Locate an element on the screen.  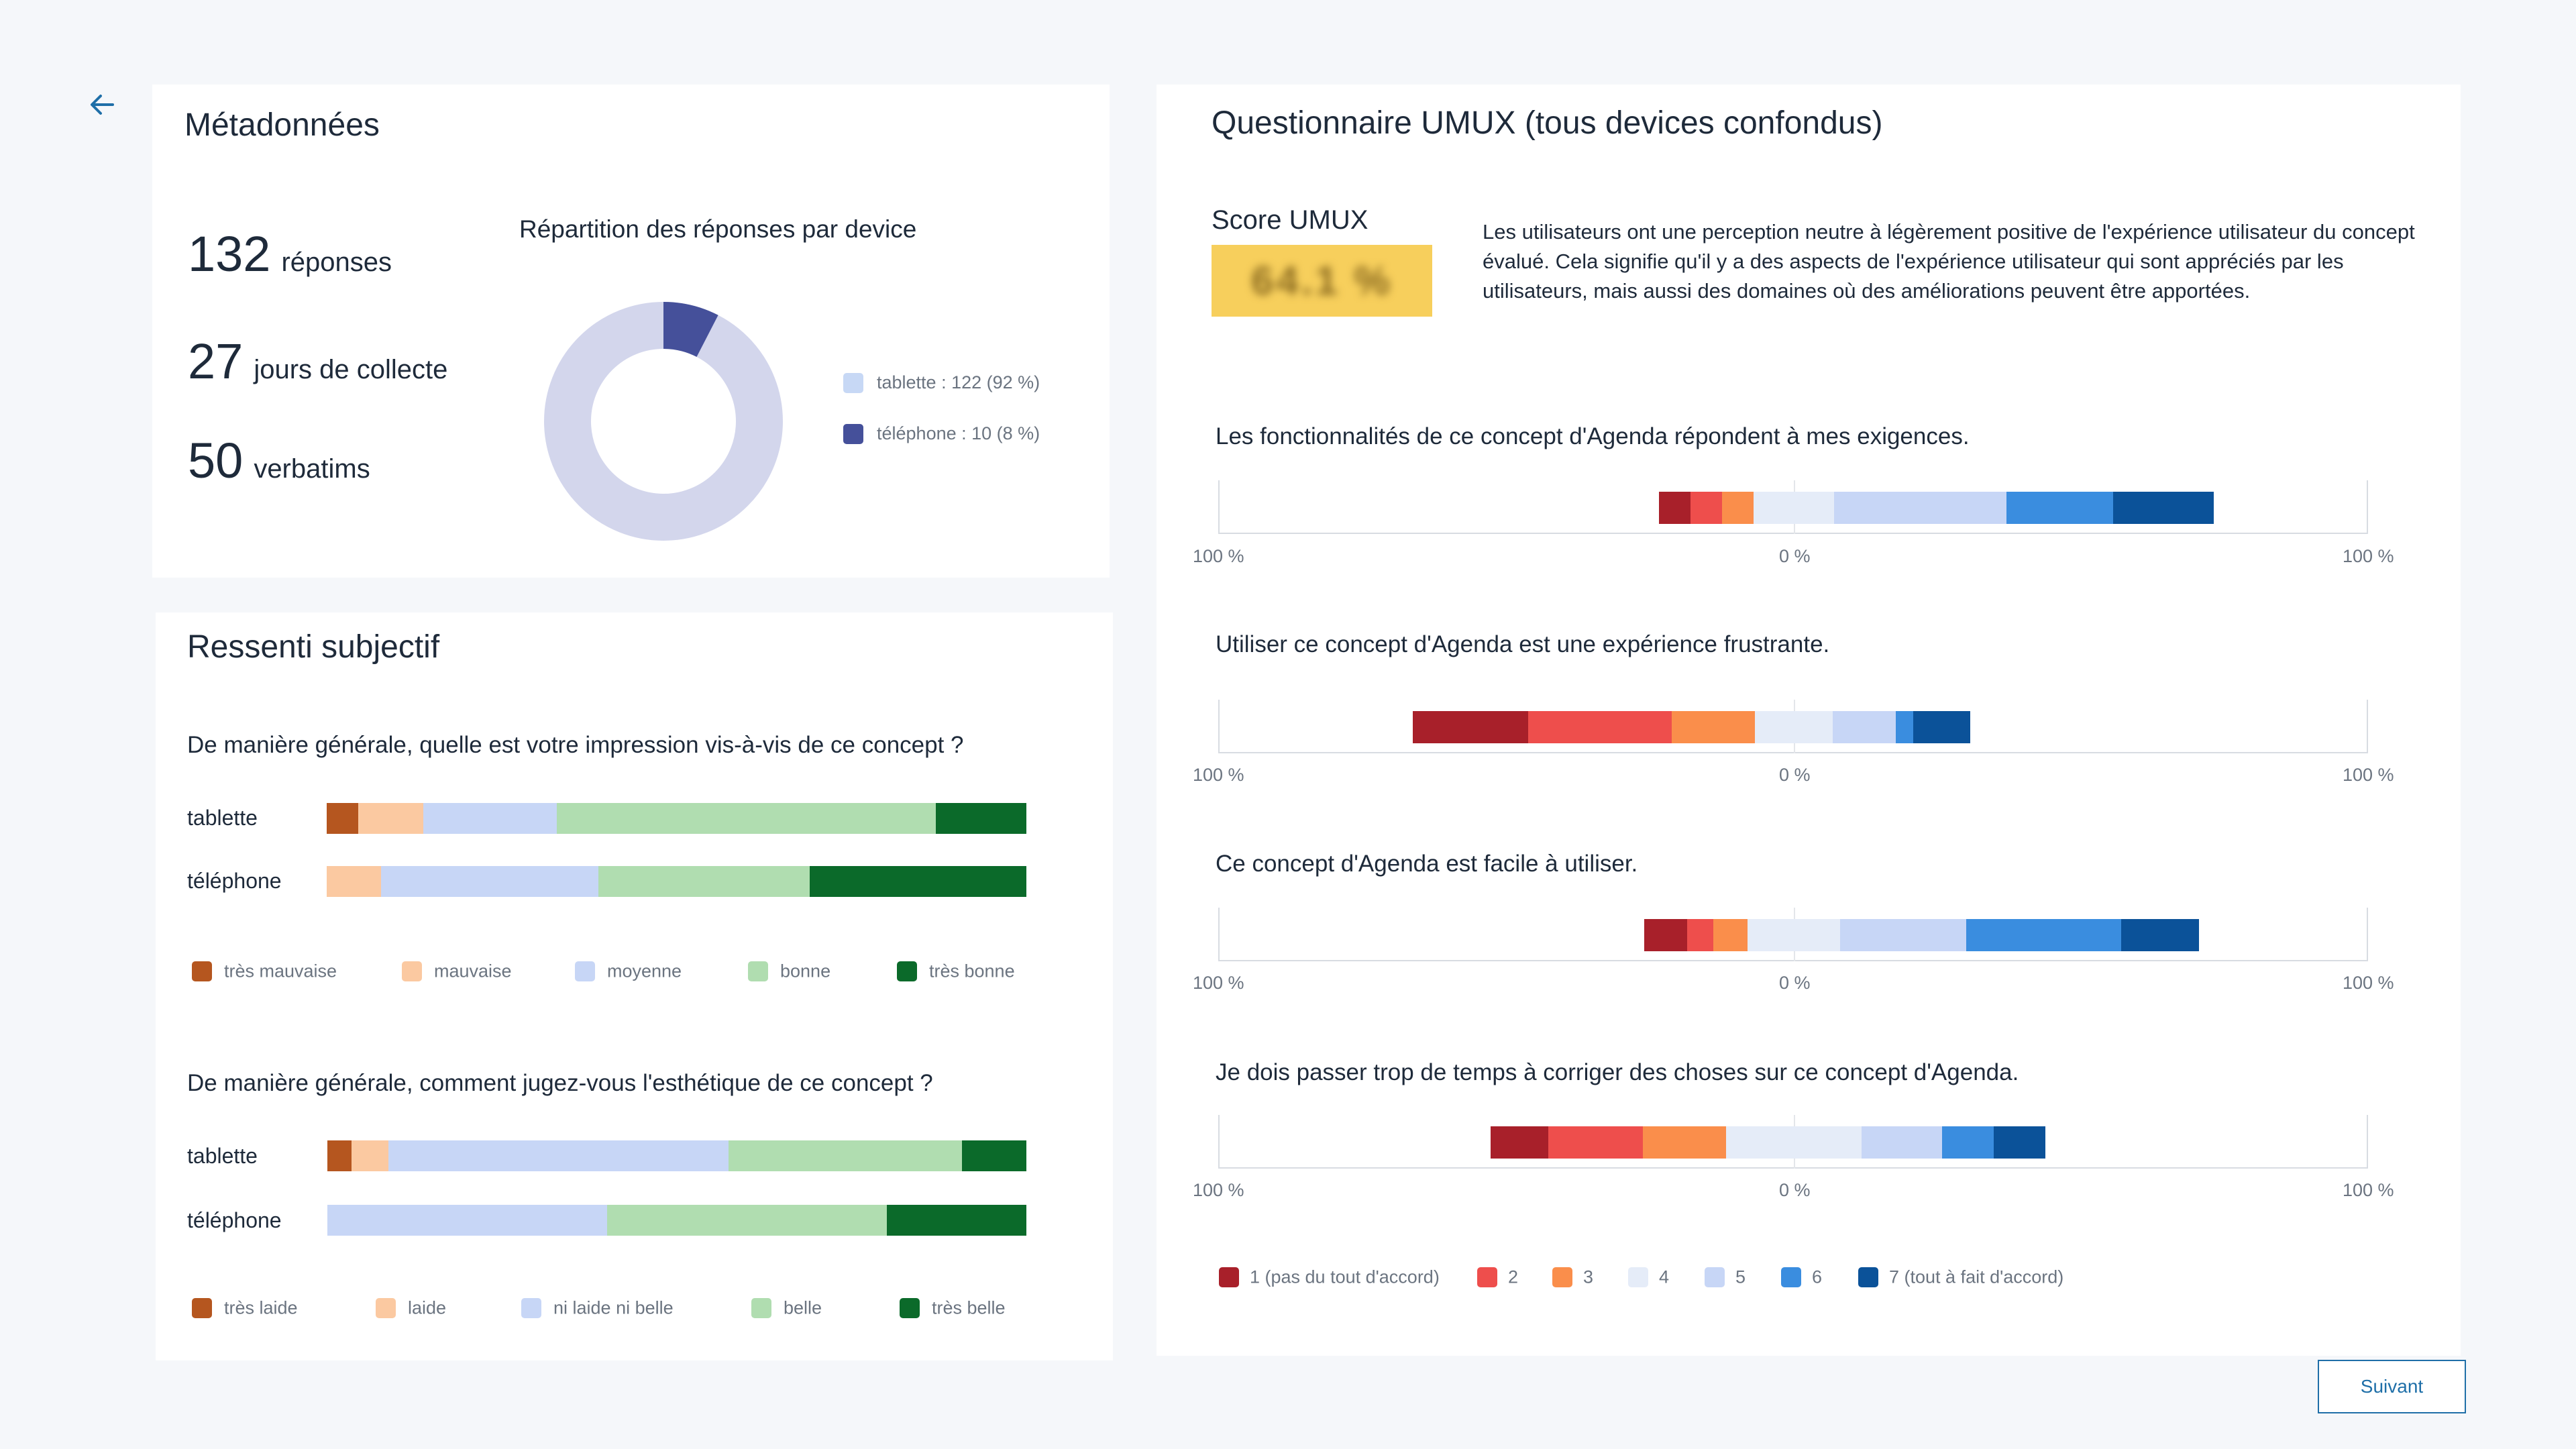
stat-responses-label: réponses is located at coordinates (336, 262).